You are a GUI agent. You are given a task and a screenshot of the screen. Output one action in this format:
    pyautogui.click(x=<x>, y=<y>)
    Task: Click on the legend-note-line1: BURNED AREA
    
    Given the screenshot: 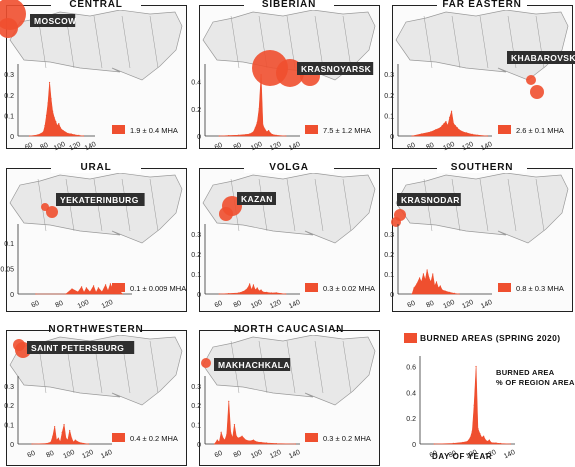 What is the action you would take?
    pyautogui.click(x=525, y=372)
    